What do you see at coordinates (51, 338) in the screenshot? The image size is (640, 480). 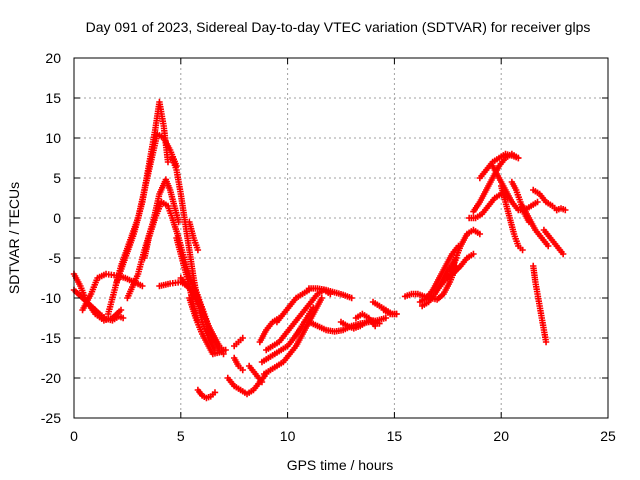 I see `y-tick-label: -15` at bounding box center [51, 338].